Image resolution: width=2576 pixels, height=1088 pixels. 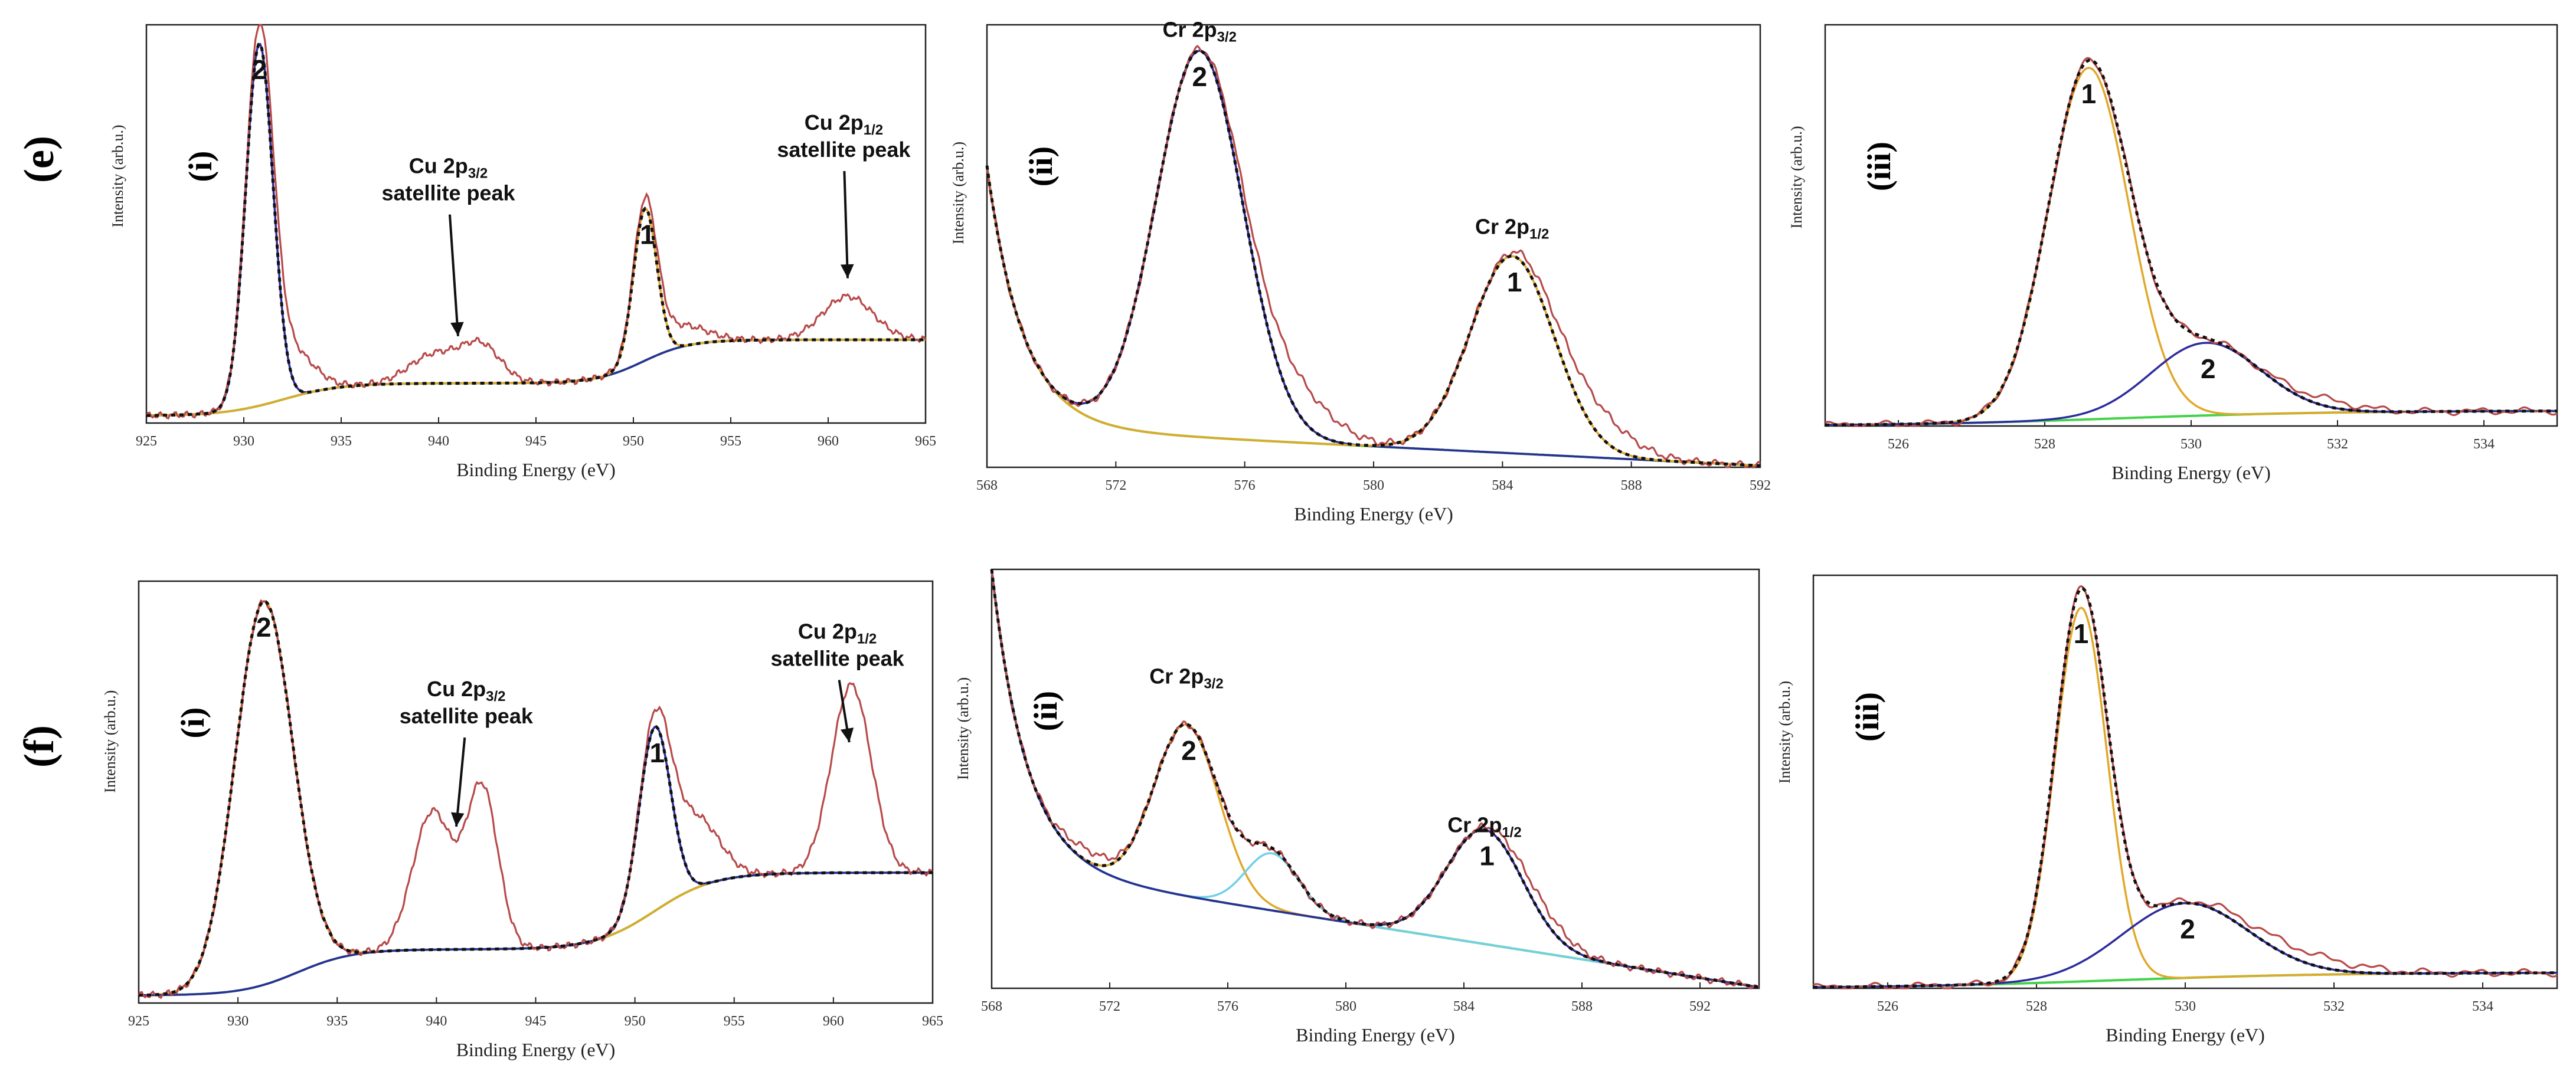 I want to click on peak-annotation: Cr 2p1/2, so click(x=1484, y=826).